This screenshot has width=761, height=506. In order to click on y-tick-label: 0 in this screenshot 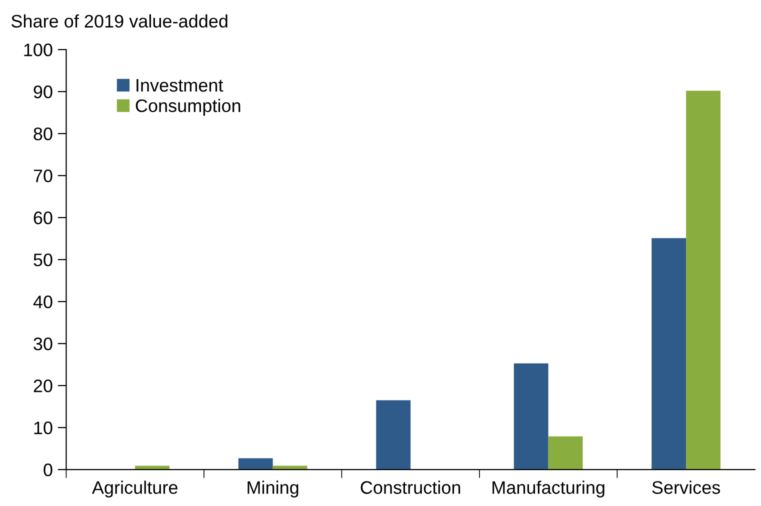, I will do `click(48, 470)`.